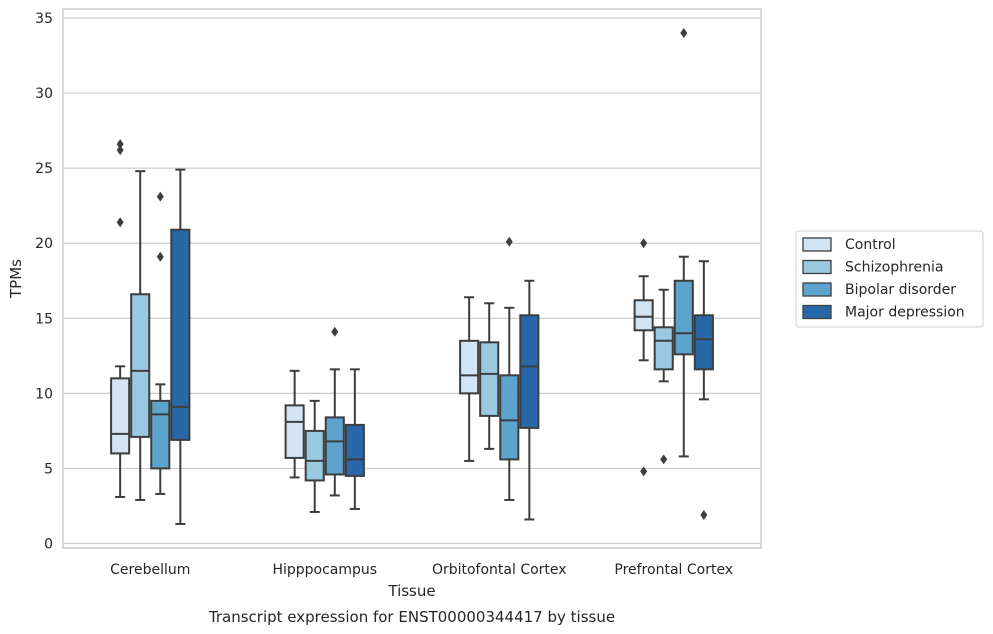  What do you see at coordinates (900, 290) in the screenshot?
I see `legend-entry-label: Bipolar disorder` at bounding box center [900, 290].